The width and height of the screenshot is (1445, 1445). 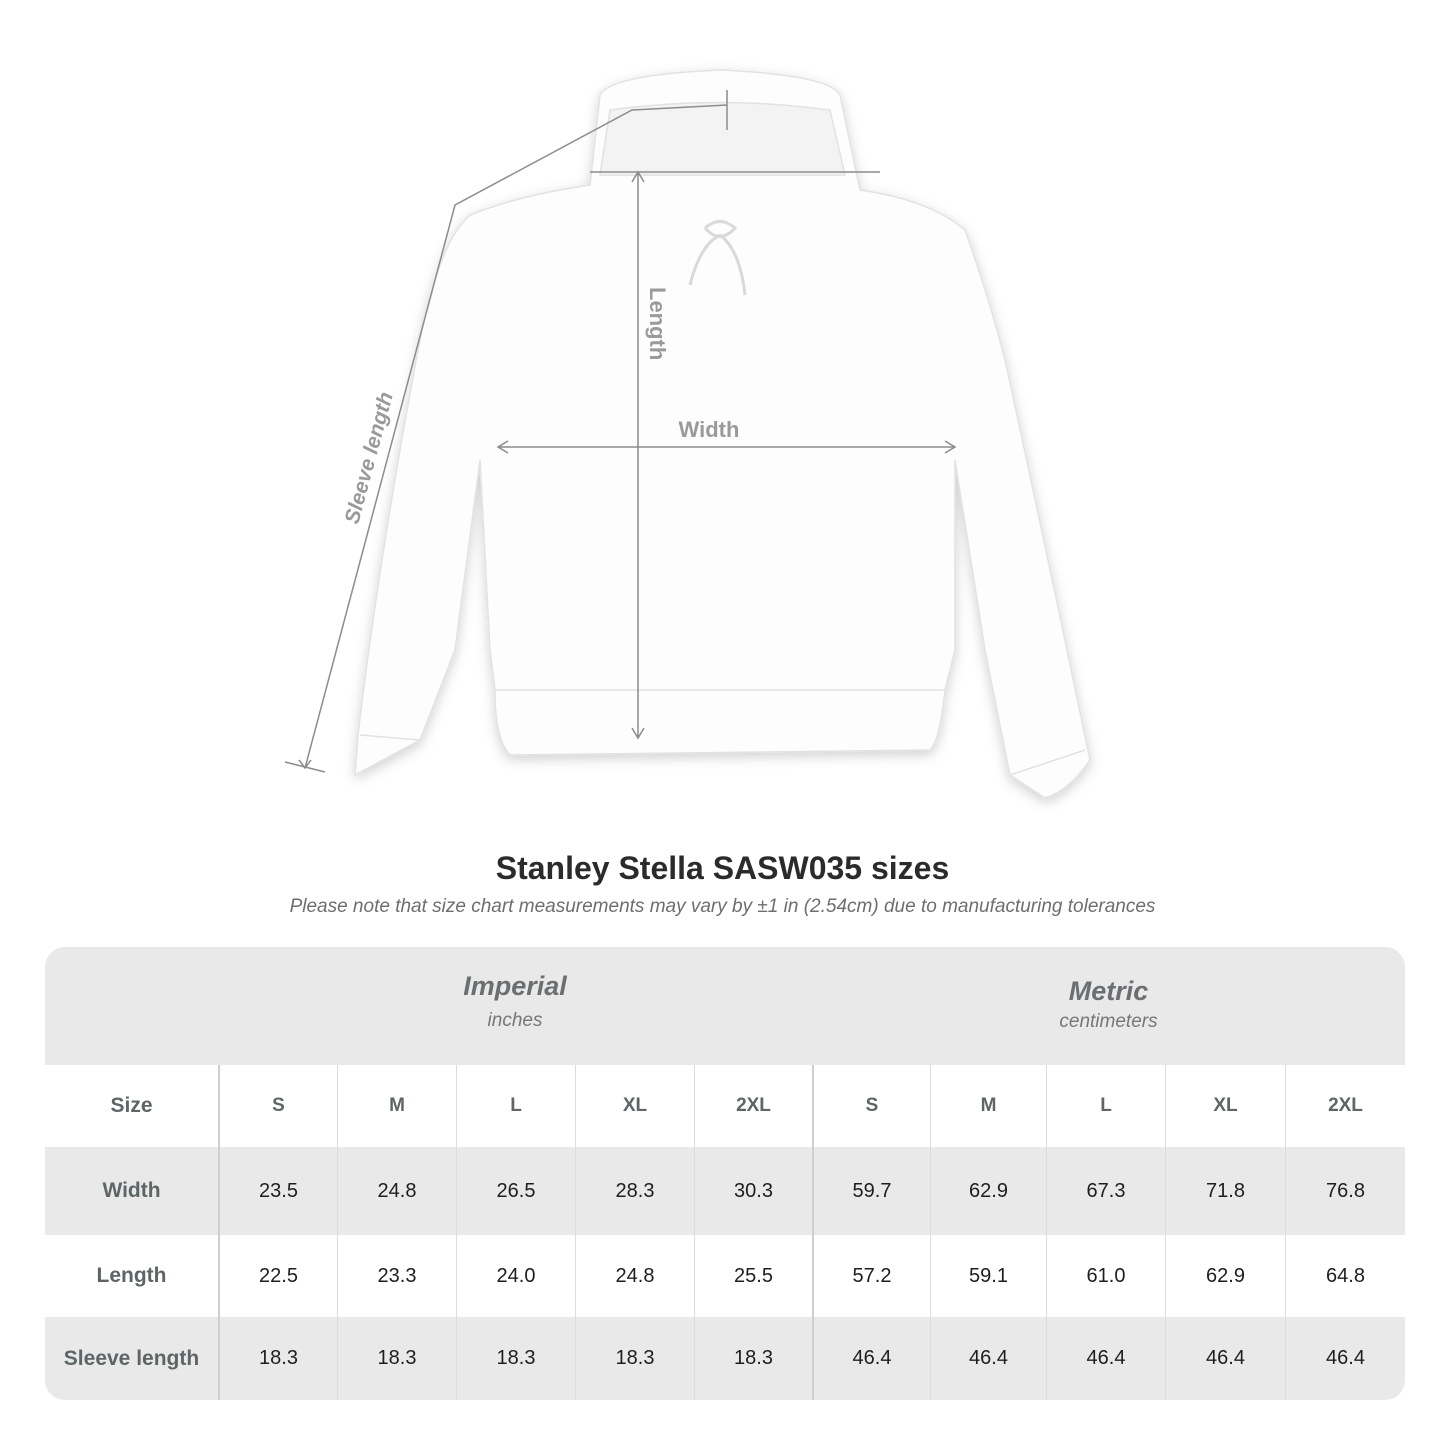 What do you see at coordinates (369, 458) in the screenshot?
I see `sleeve-length-label: Sleeve length` at bounding box center [369, 458].